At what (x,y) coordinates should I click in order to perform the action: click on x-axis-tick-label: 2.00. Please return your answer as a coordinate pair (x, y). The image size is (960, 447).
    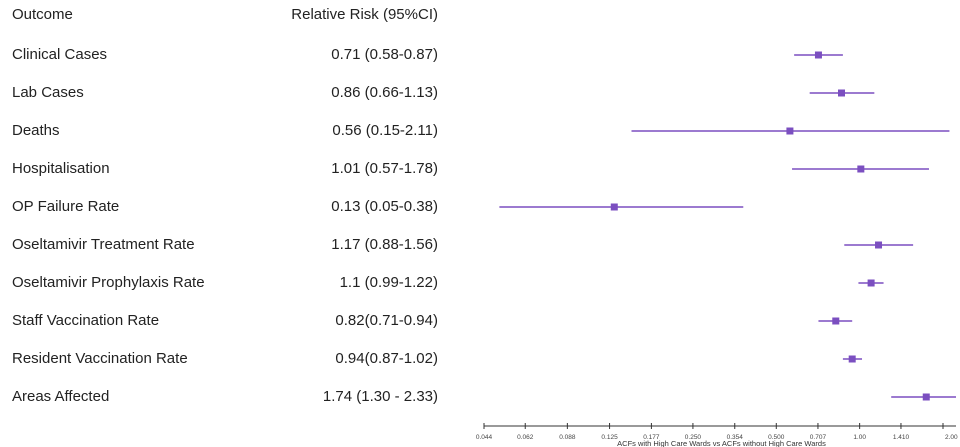
    Looking at the image, I should click on (951, 437).